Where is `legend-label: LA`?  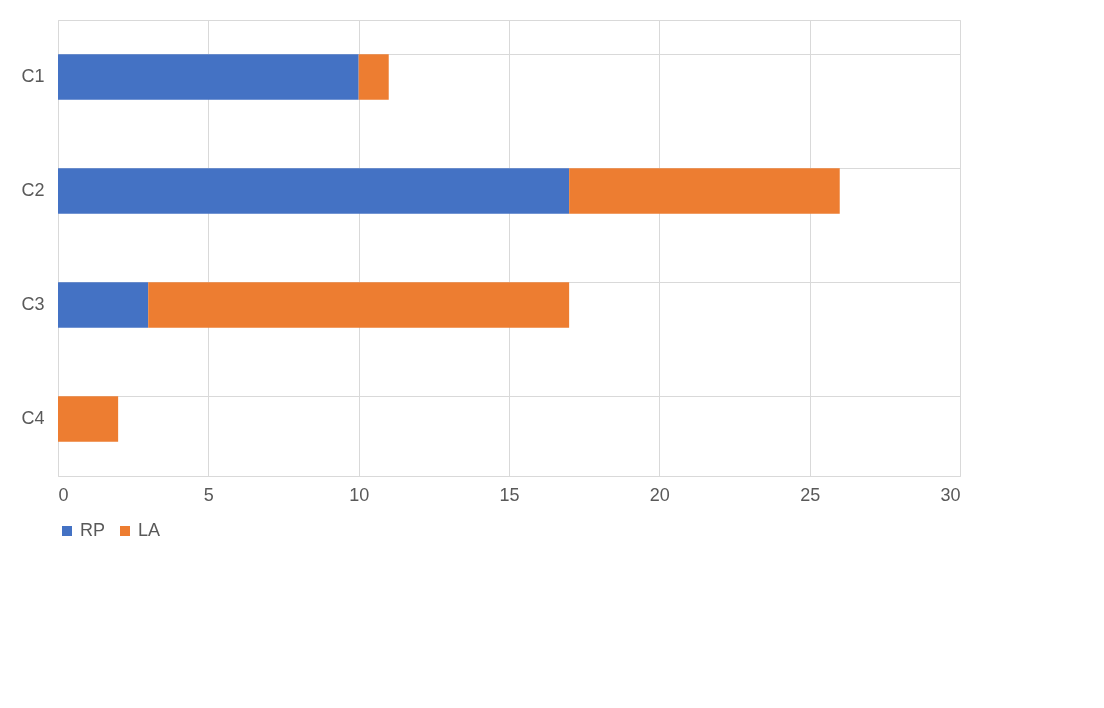
legend-label: LA is located at coordinates (149, 530).